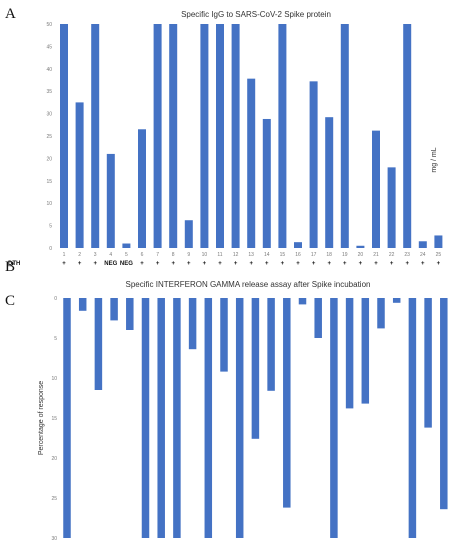 The width and height of the screenshot is (457, 550). I want to click on chart-a-x-tick: 13, so click(251, 255).